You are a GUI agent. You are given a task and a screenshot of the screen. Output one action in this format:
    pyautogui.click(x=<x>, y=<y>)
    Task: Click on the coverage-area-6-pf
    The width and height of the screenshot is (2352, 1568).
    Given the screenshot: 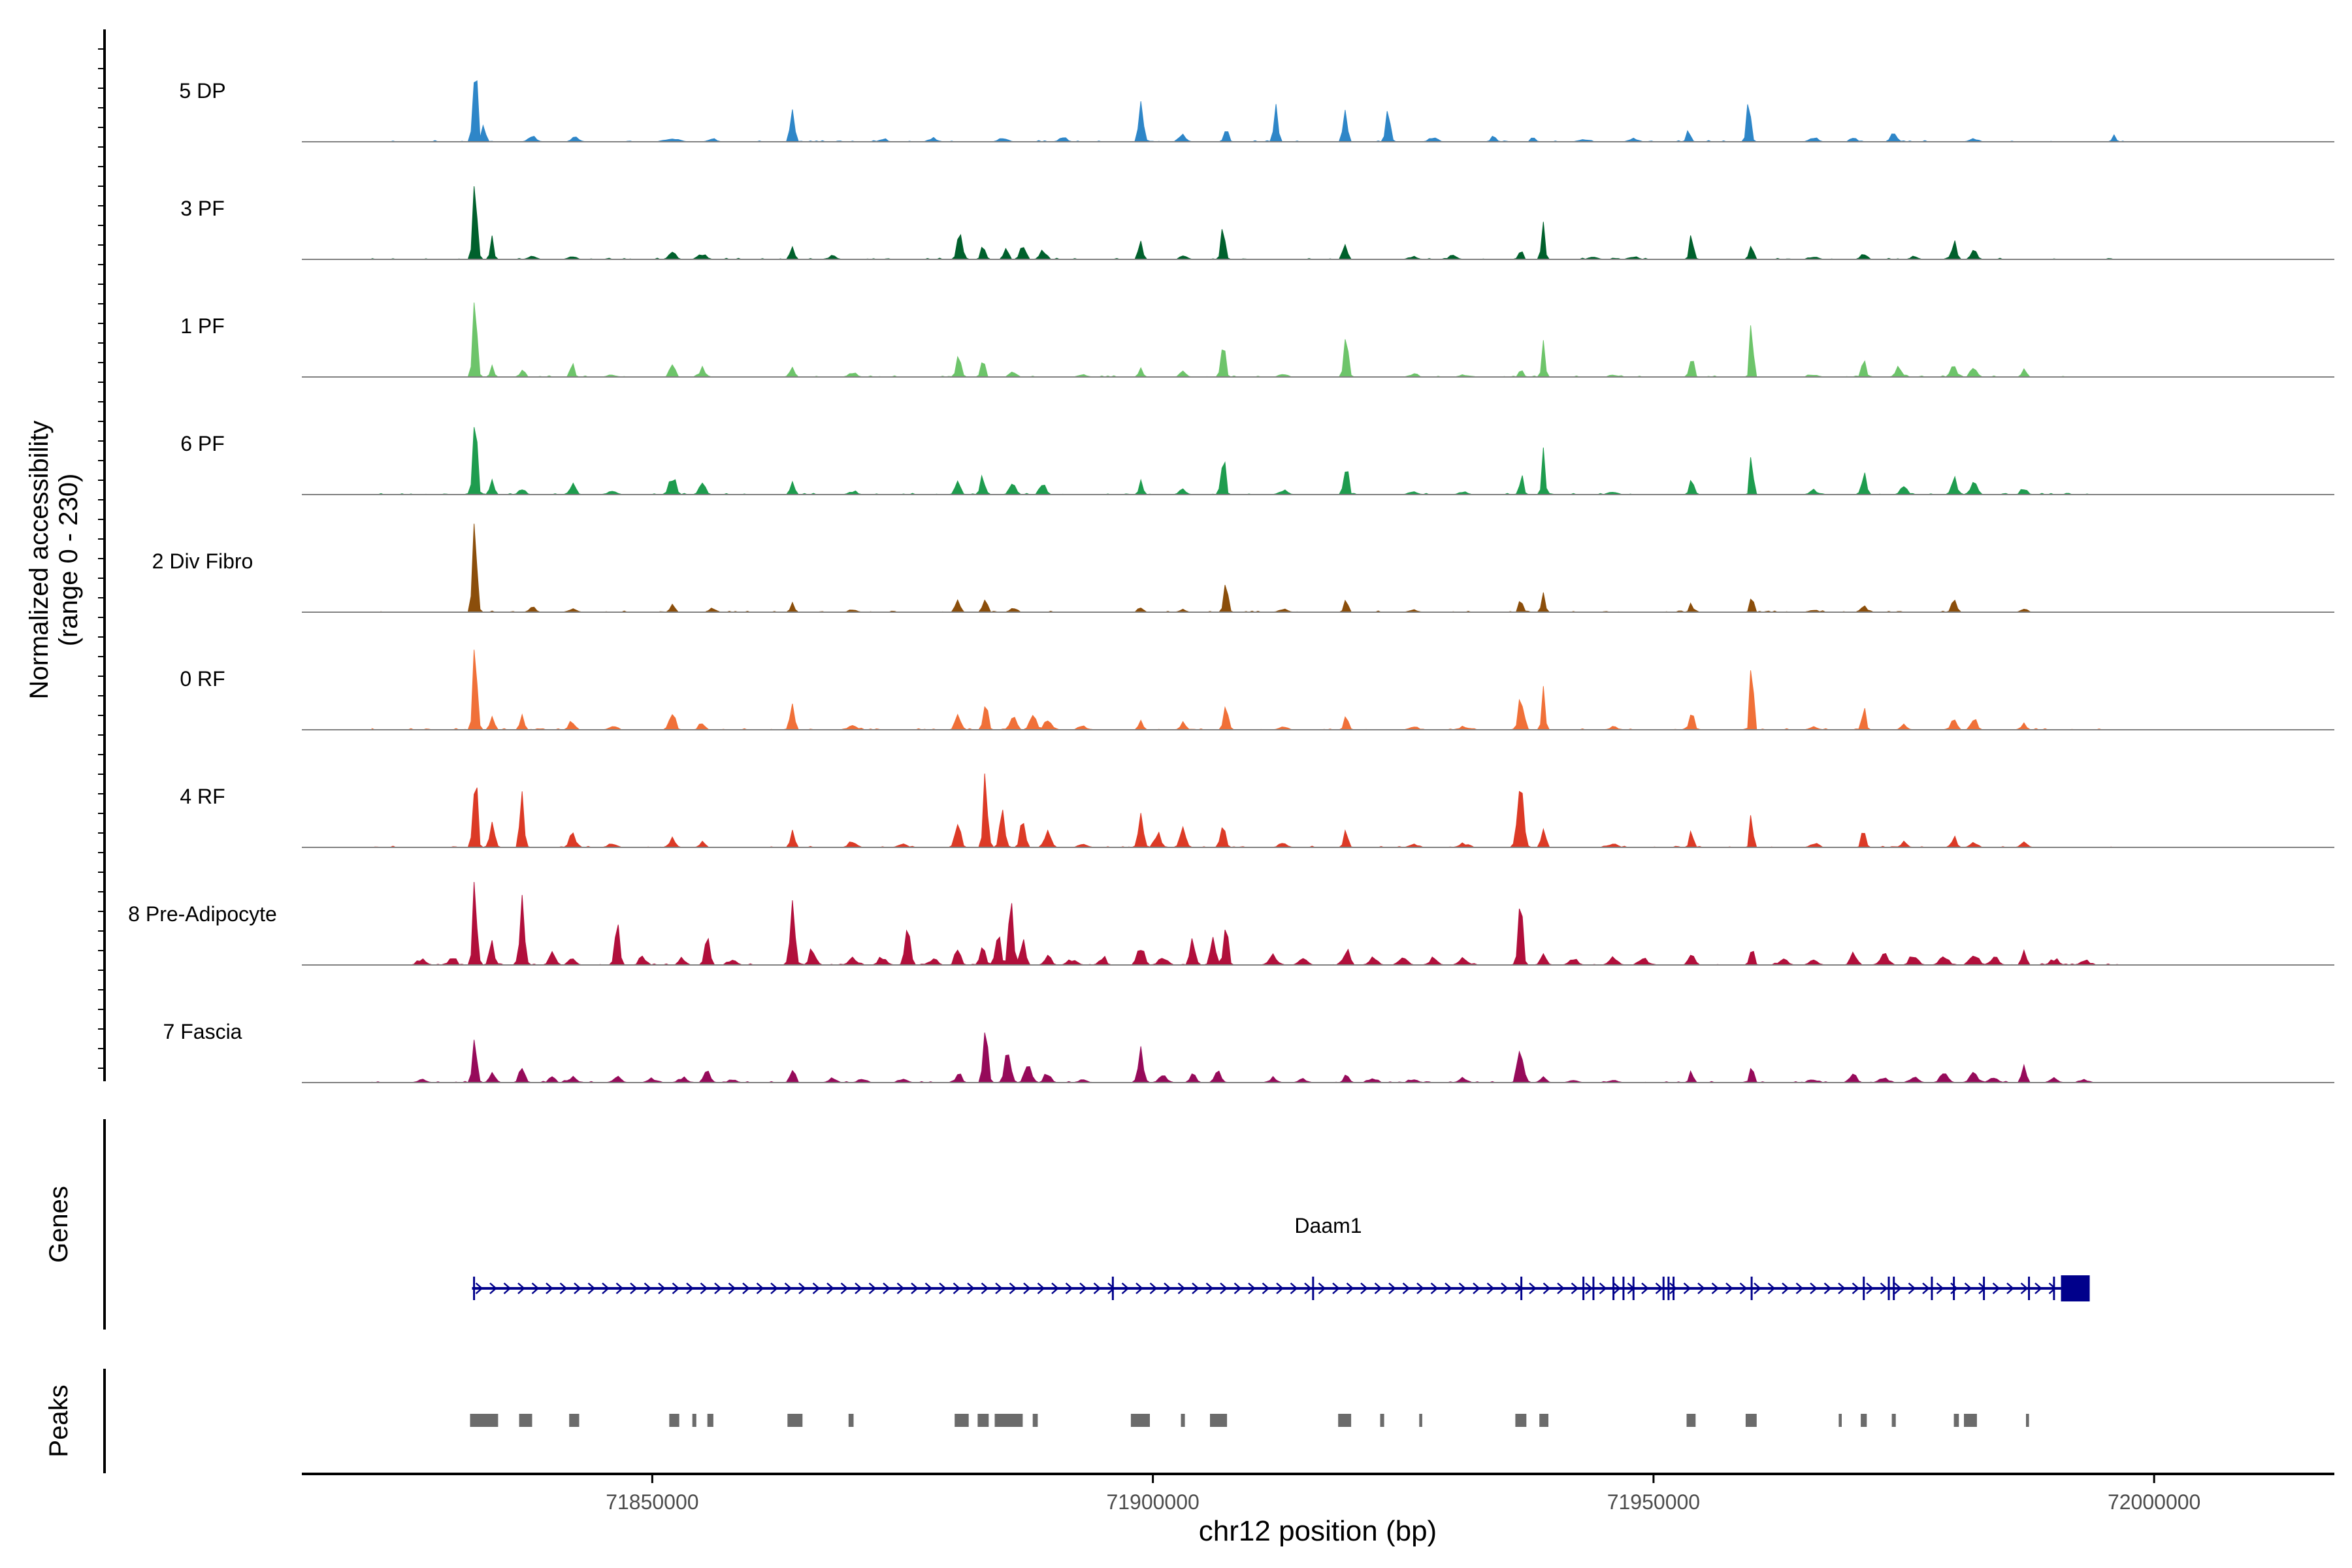 What is the action you would take?
    pyautogui.click(x=1248, y=461)
    